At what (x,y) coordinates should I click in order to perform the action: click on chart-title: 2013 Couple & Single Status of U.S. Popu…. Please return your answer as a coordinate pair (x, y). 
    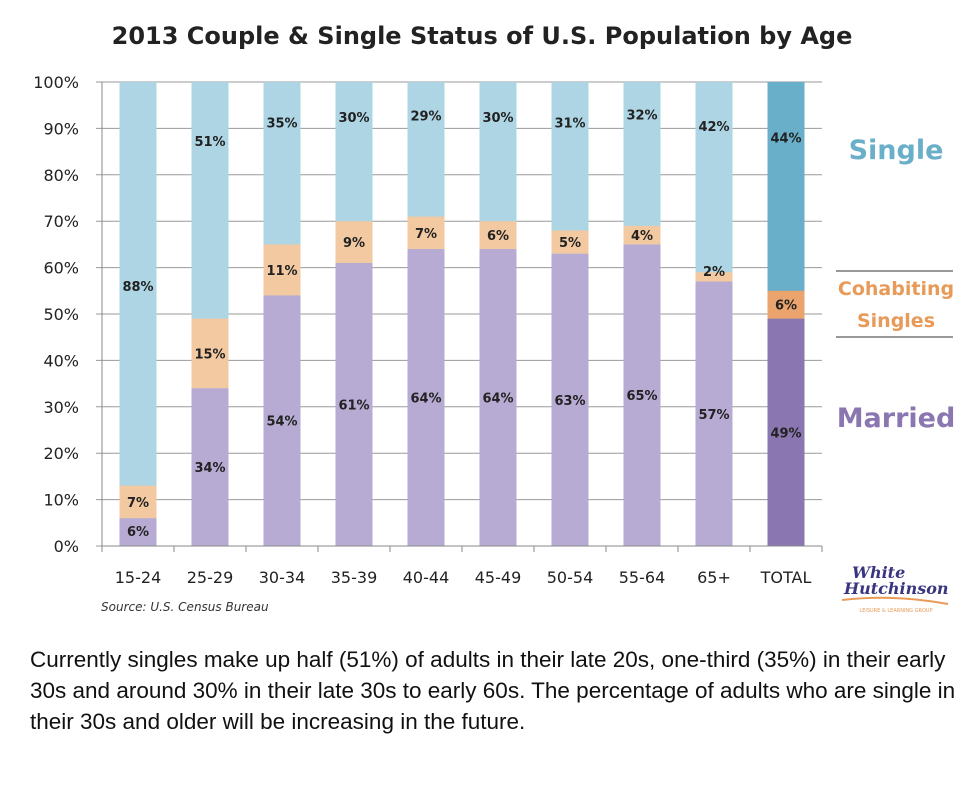
    Looking at the image, I should click on (482, 36).